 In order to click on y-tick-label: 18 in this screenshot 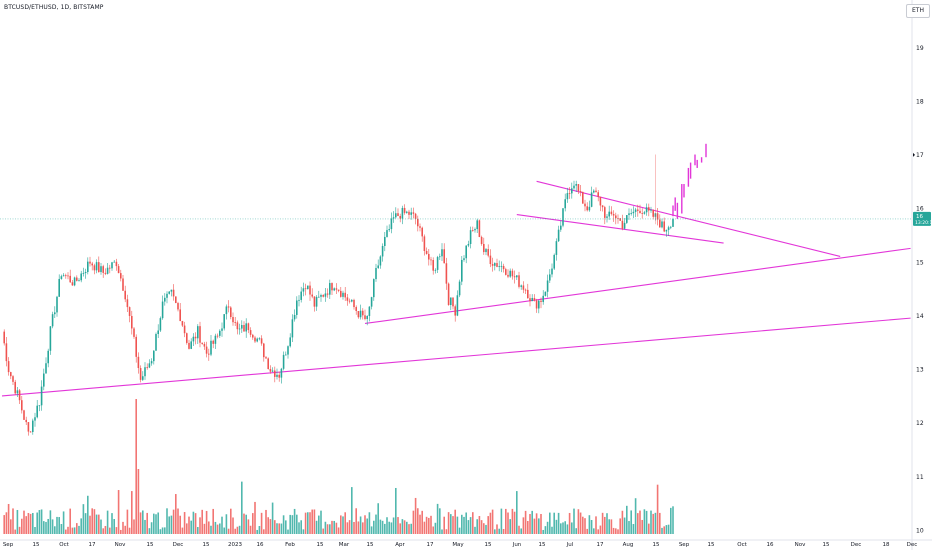, I will do `click(920, 101)`.